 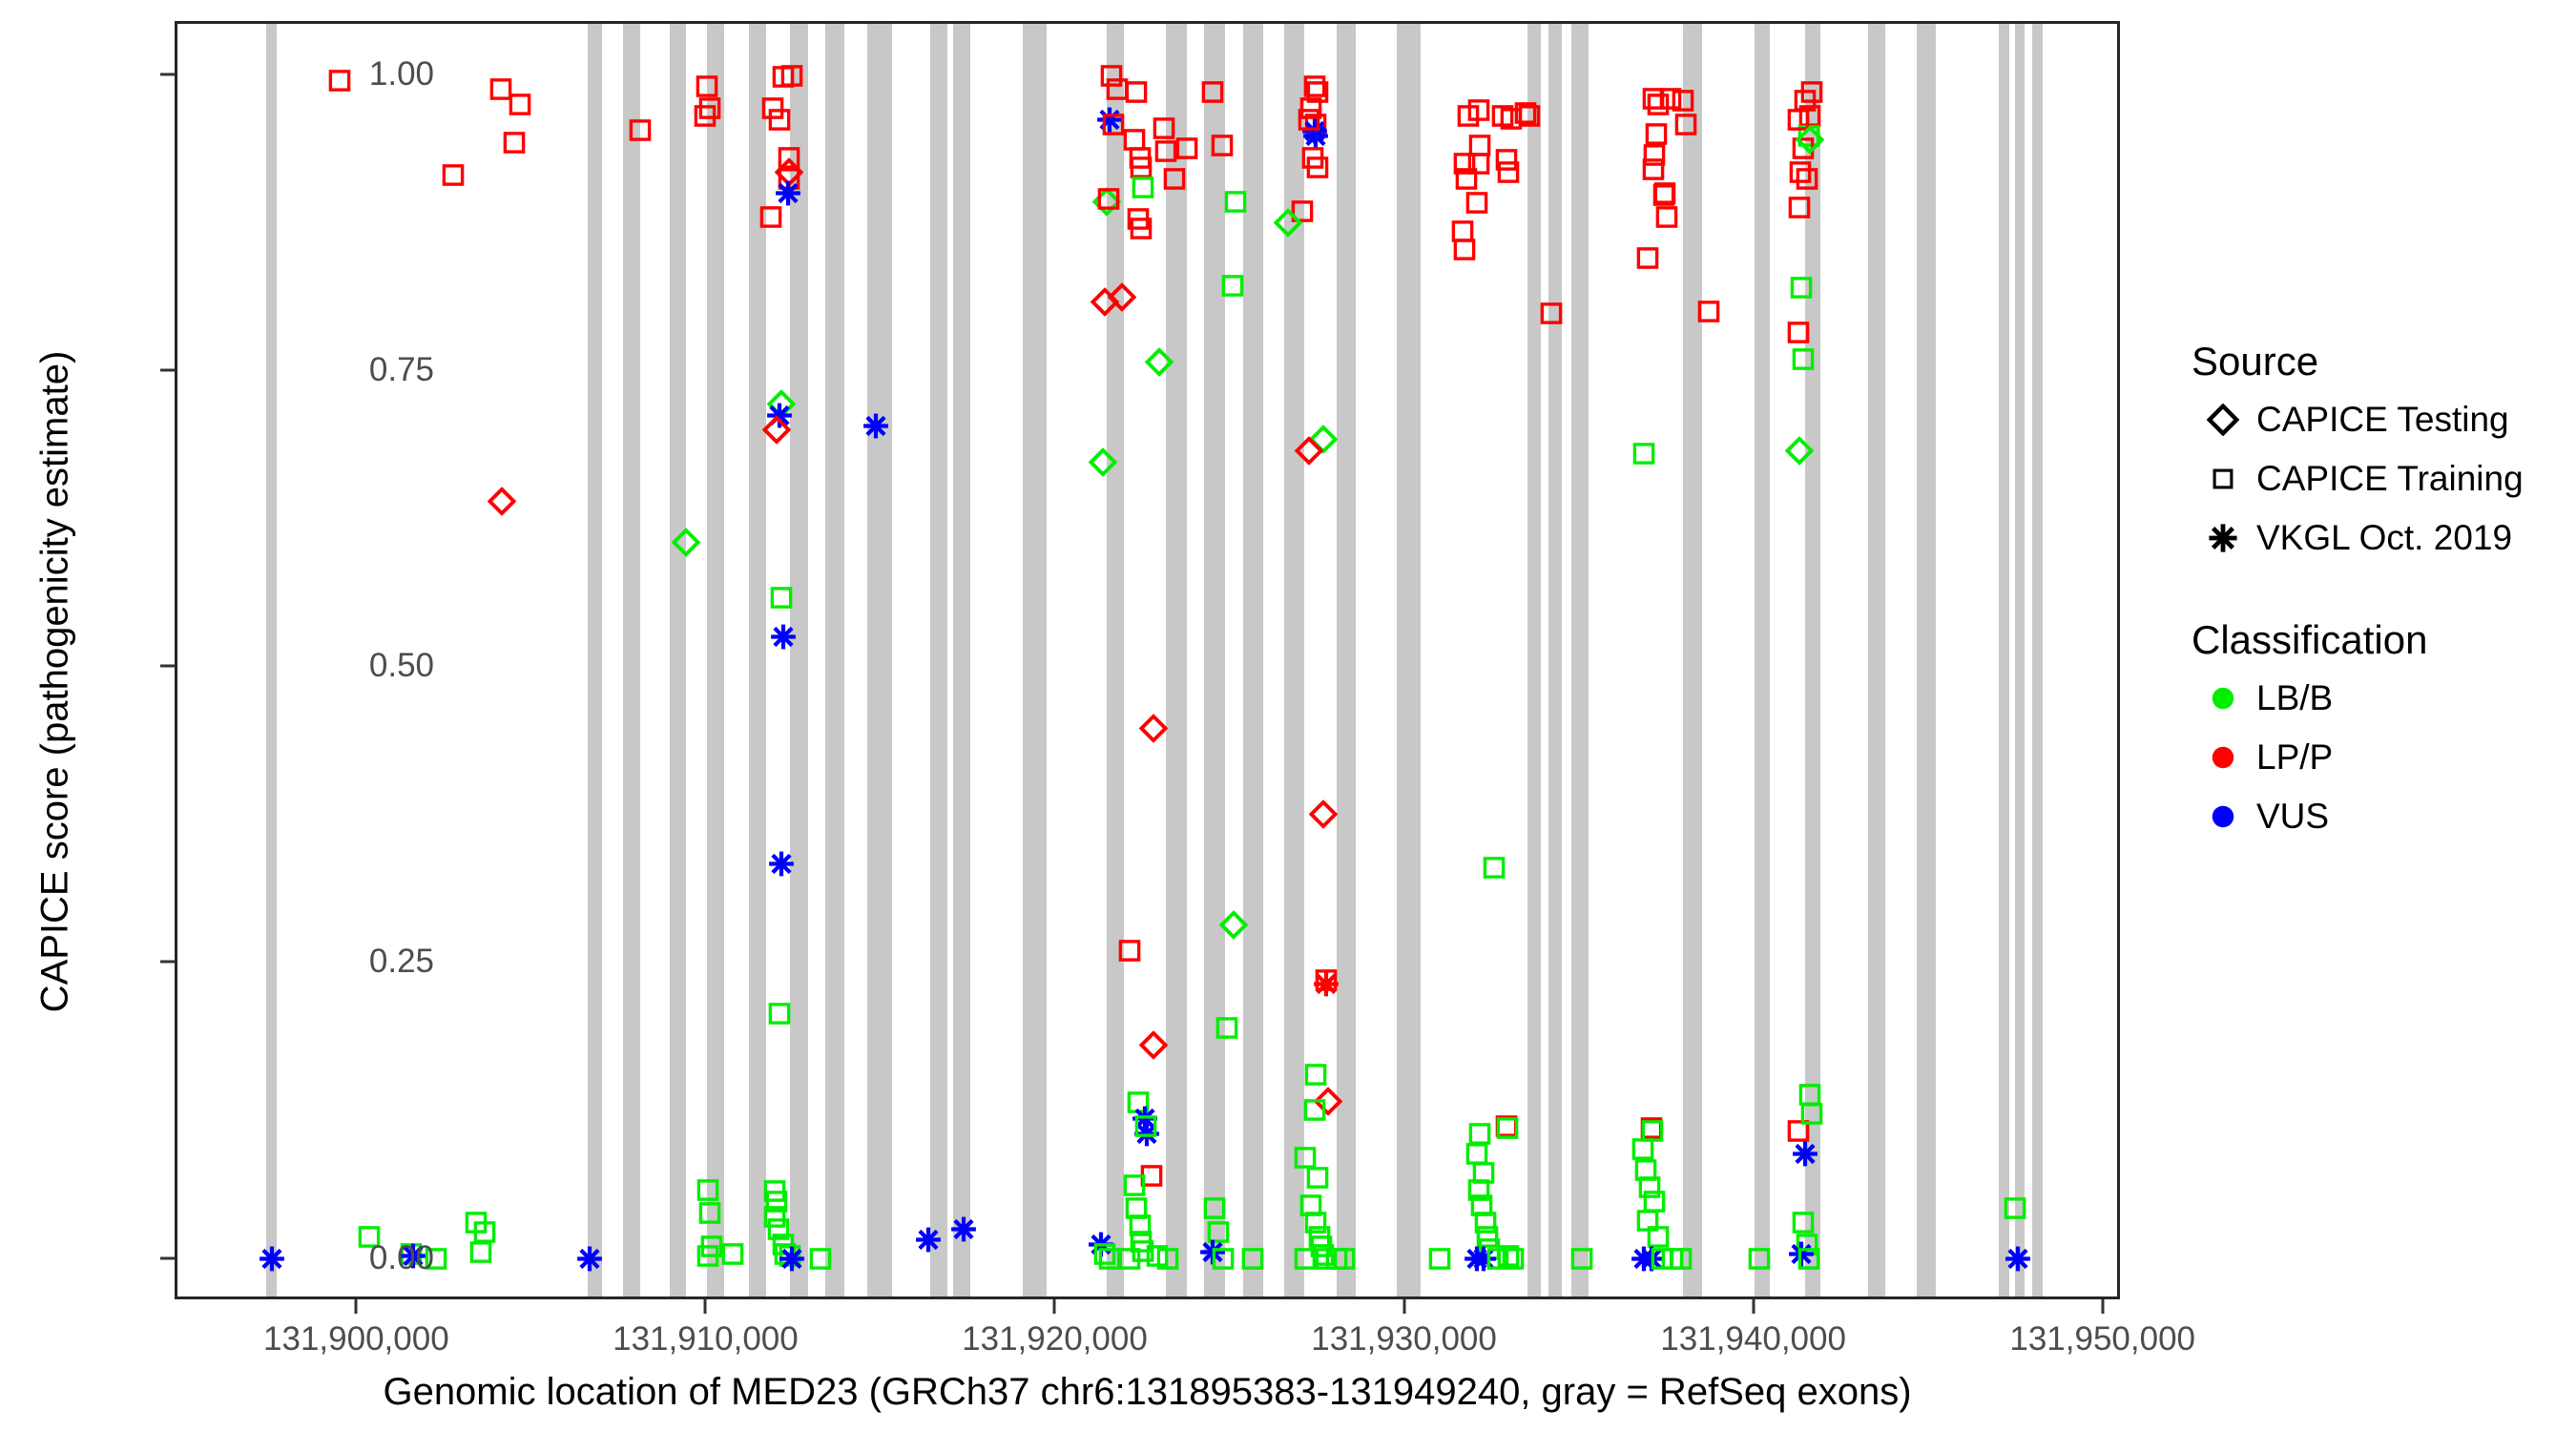 I want to click on legend-item-source-asterisk: VKGL Oct. 2019, so click(x=2376, y=538).